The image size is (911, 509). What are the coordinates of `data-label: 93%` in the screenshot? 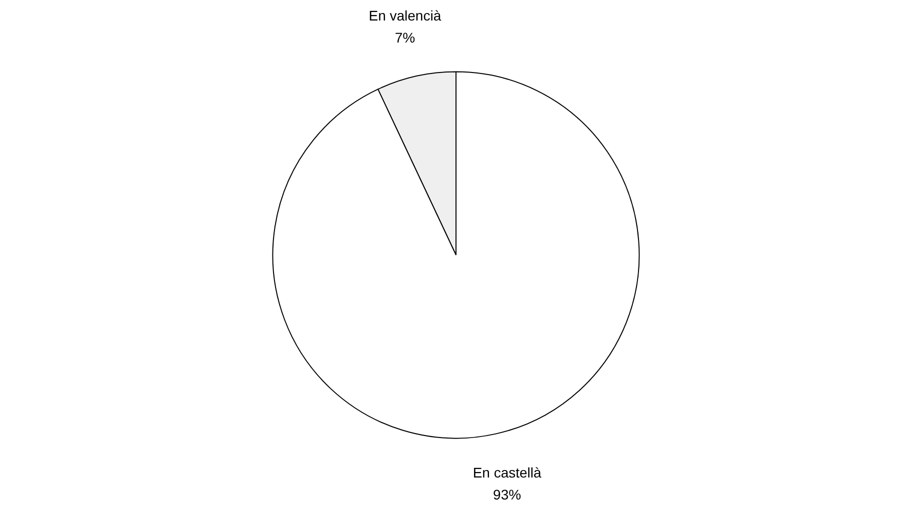 It's located at (507, 494).